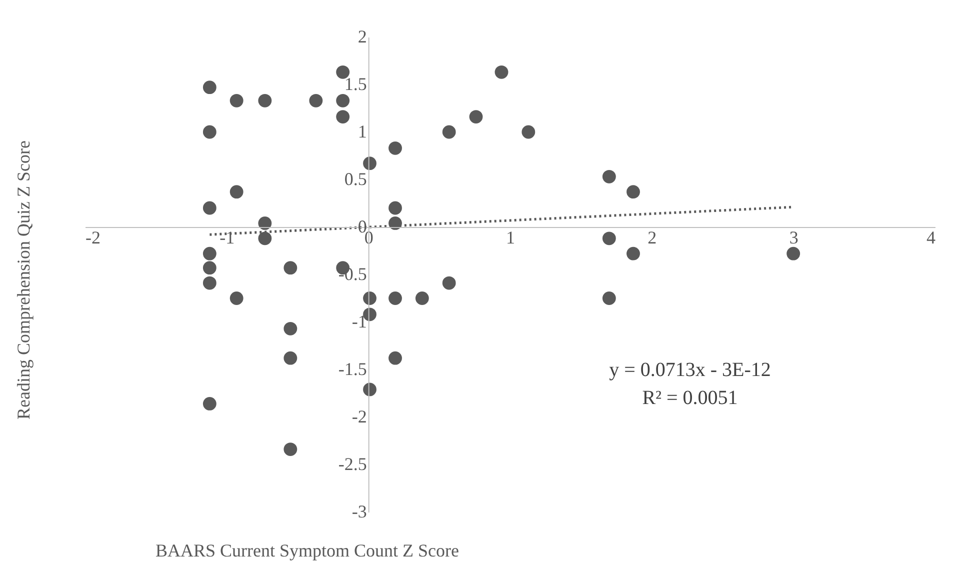  Describe the element at coordinates (308, 550) in the screenshot. I see `x-axis-title: BAARS Current Symptom Count Z Score` at that location.